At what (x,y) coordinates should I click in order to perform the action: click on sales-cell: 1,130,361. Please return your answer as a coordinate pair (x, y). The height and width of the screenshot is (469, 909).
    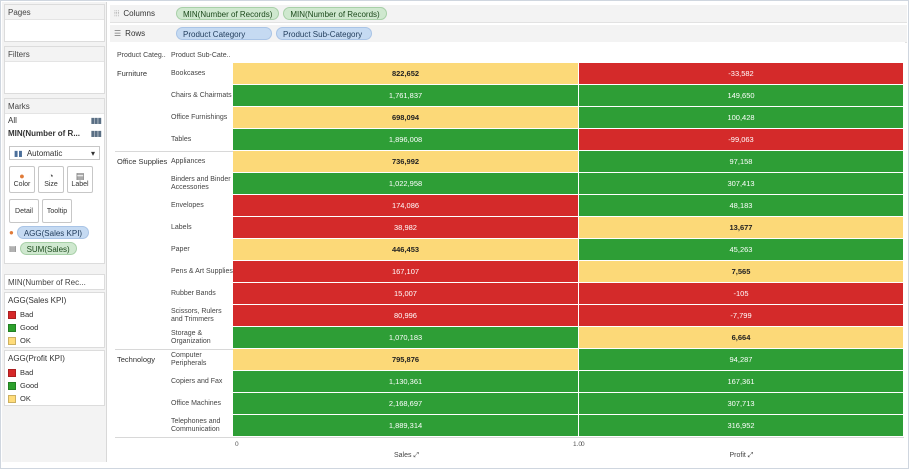
    Looking at the image, I should click on (406, 382).